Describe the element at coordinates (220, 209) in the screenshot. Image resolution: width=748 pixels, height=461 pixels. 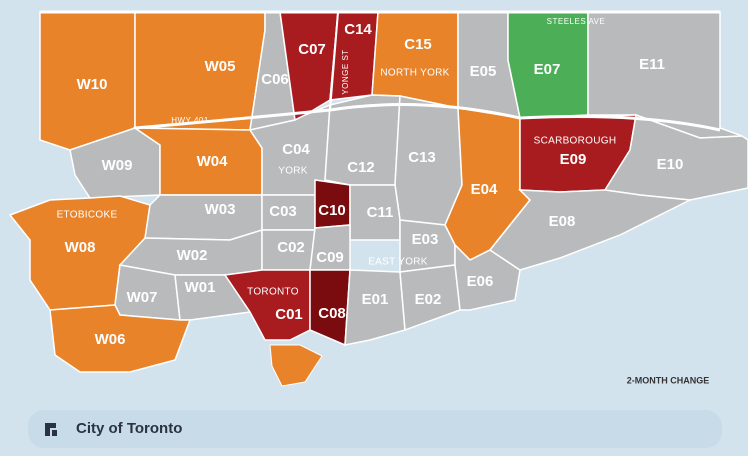
I see `district-label: W03` at that location.